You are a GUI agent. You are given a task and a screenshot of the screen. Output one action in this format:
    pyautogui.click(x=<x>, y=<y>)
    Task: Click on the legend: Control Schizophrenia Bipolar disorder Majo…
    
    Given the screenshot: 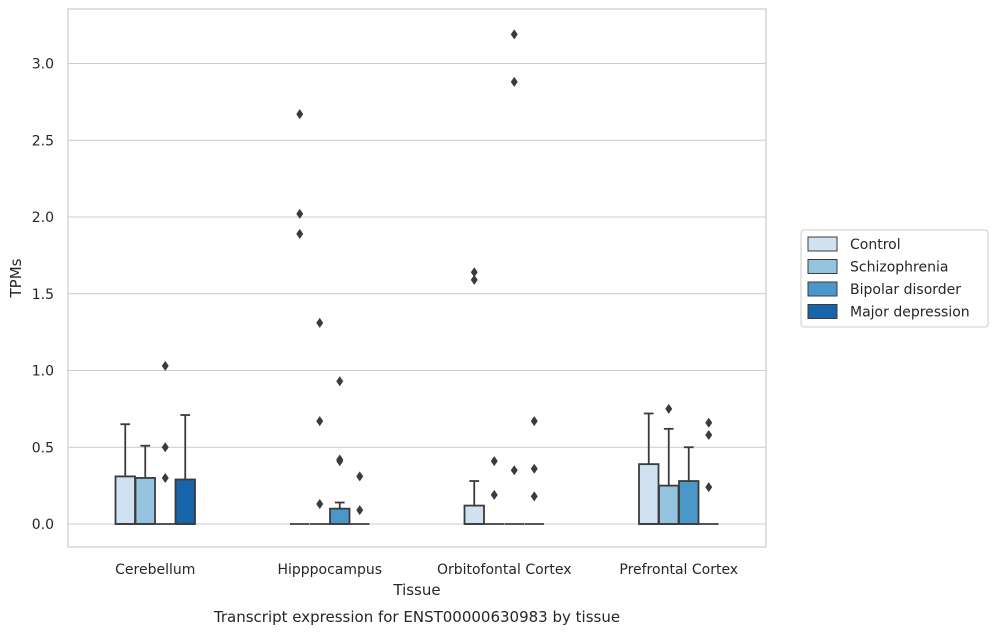 What is the action you would take?
    pyautogui.click(x=894, y=278)
    